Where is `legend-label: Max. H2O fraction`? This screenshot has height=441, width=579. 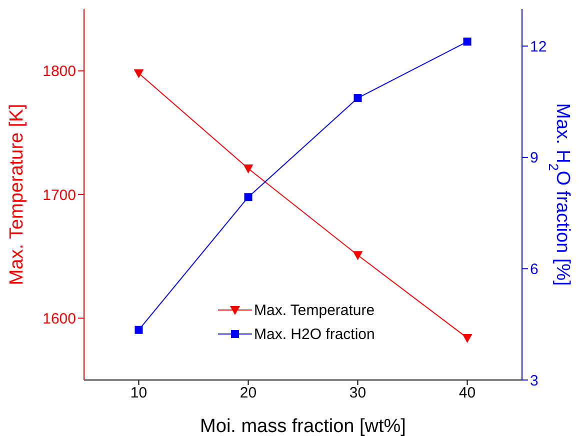
legend-label: Max. H2O fraction is located at coordinates (314, 334).